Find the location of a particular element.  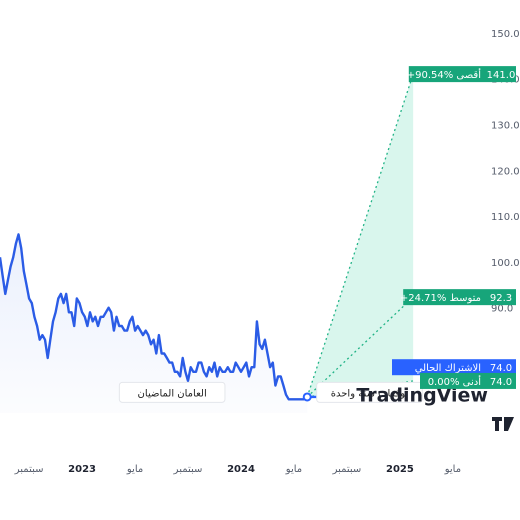

annotation-label: توقعات سنة واحدة is located at coordinates (370, 393).